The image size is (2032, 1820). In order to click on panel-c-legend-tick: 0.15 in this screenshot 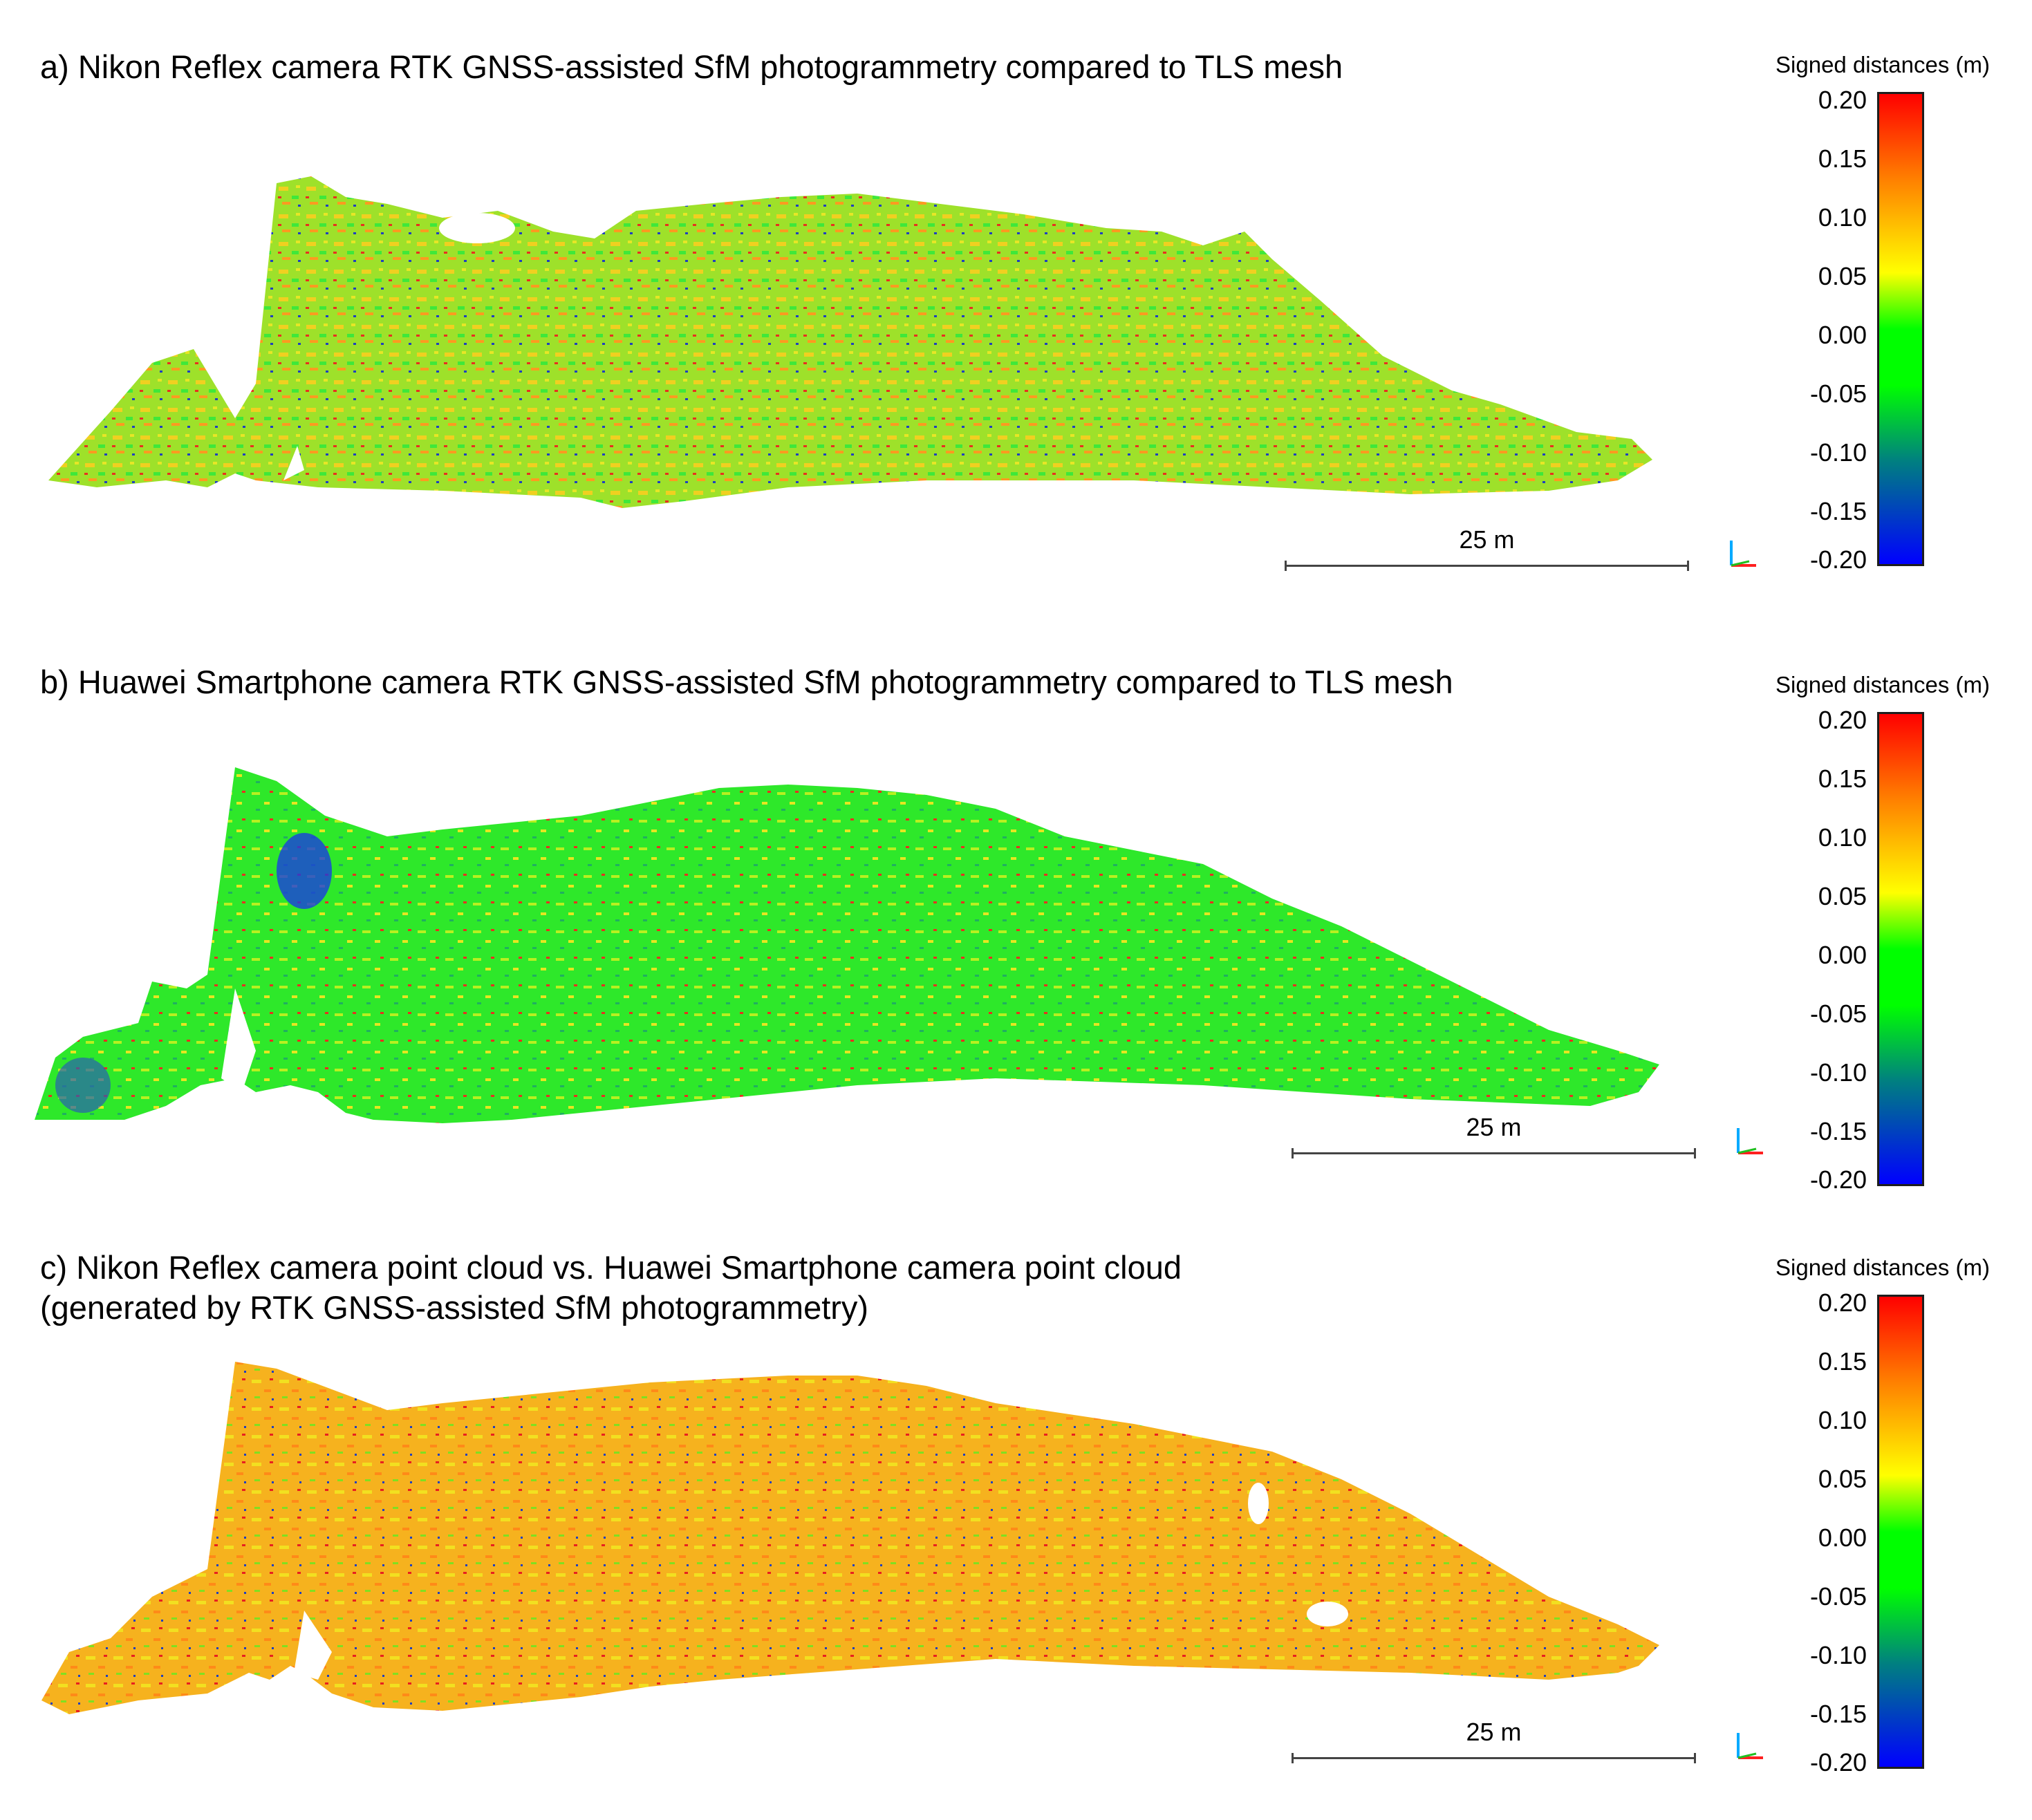, I will do `click(1843, 1361)`.